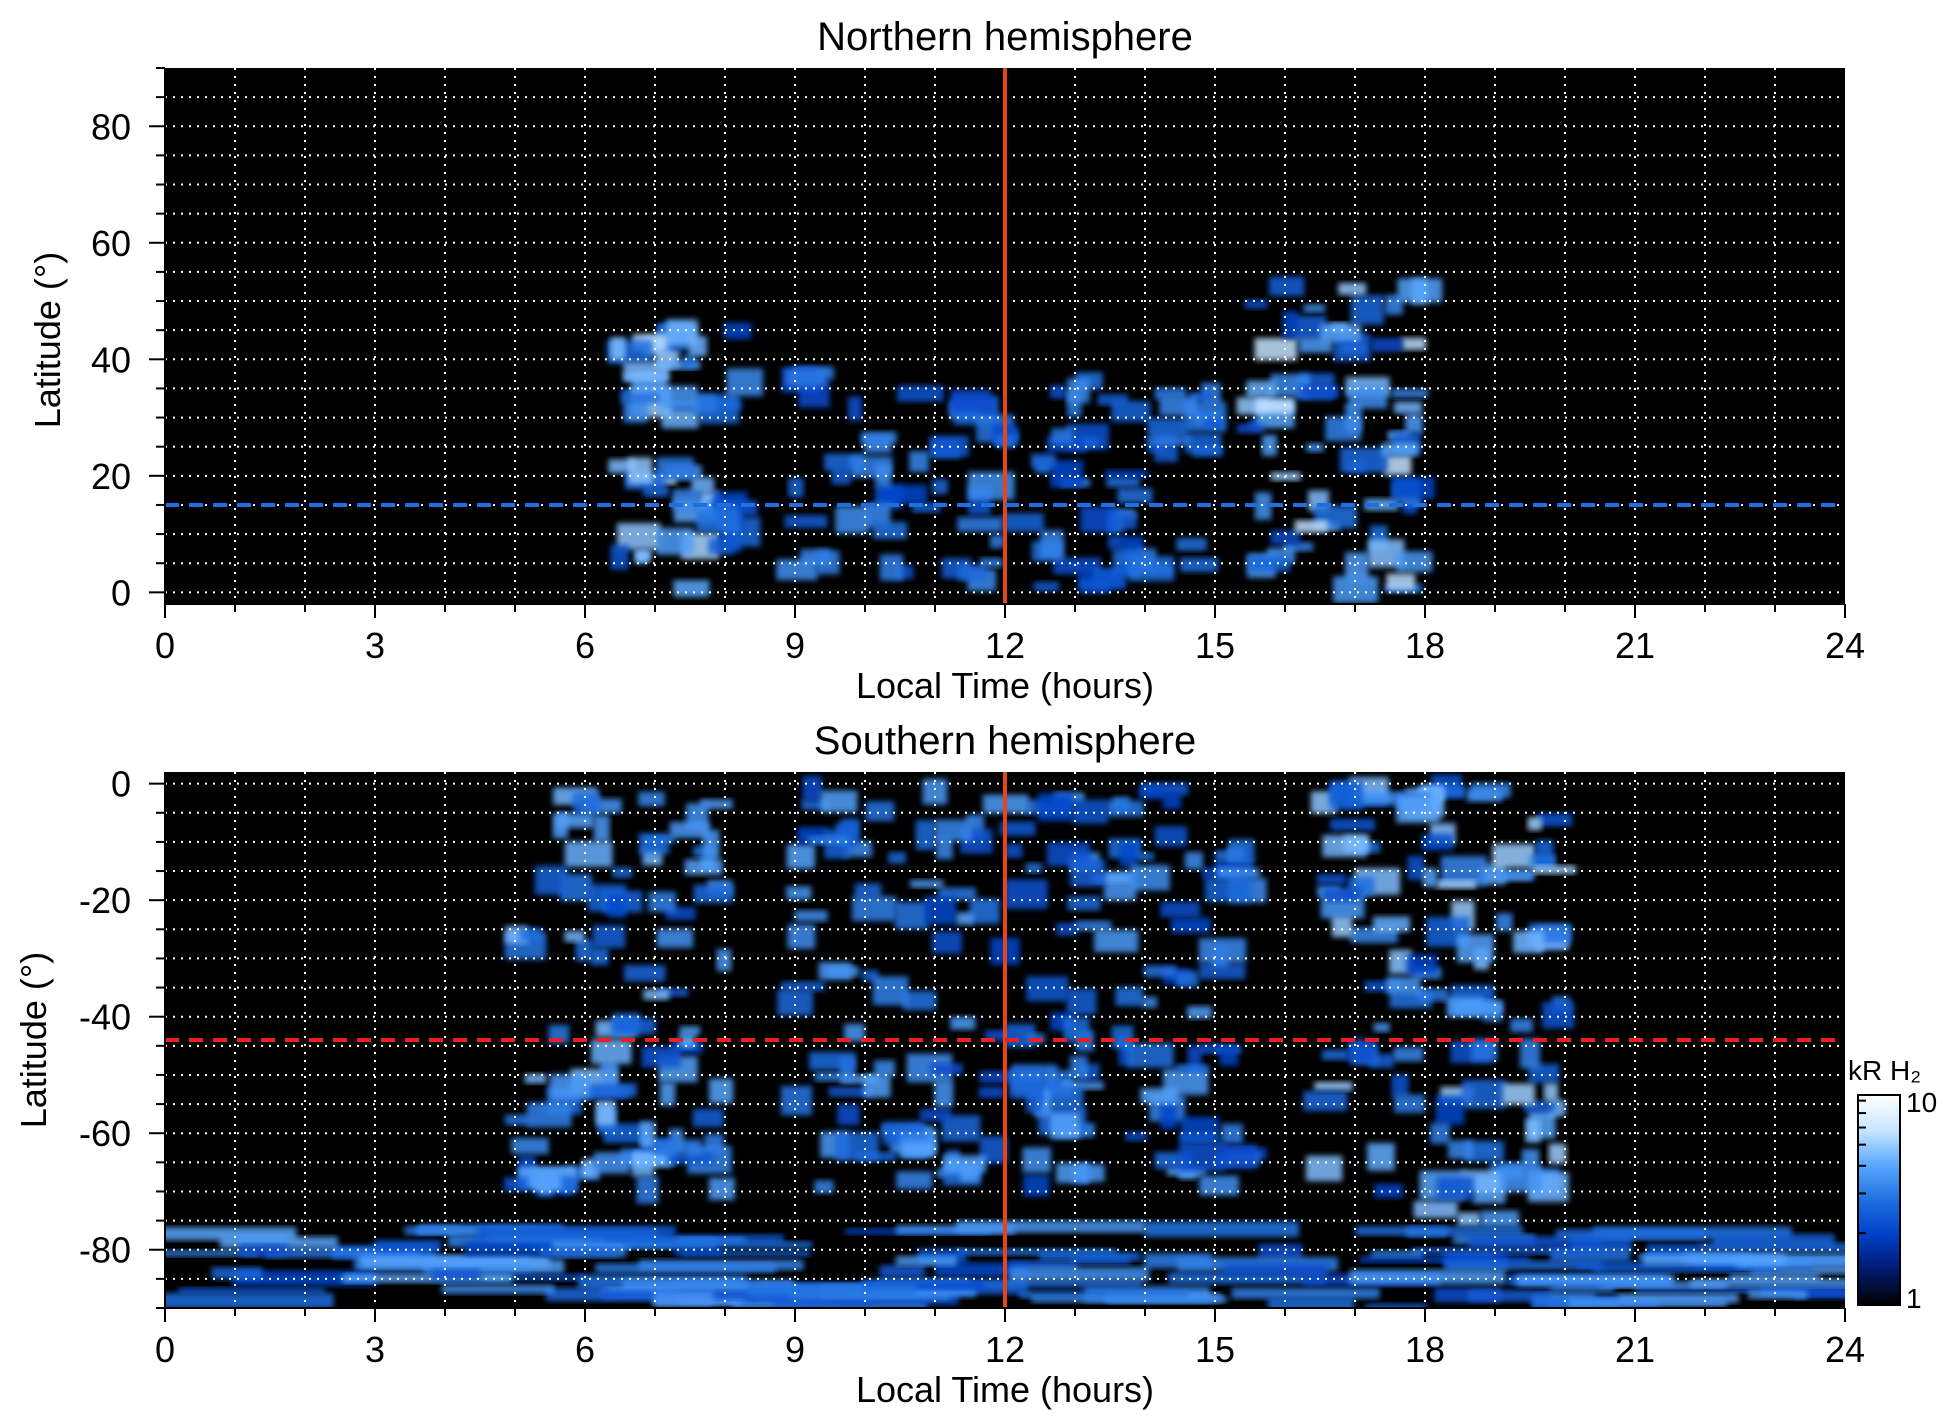 The image size is (1950, 1423). I want to click on panel-north-xlabel: Local Time (hours), so click(1005, 685).